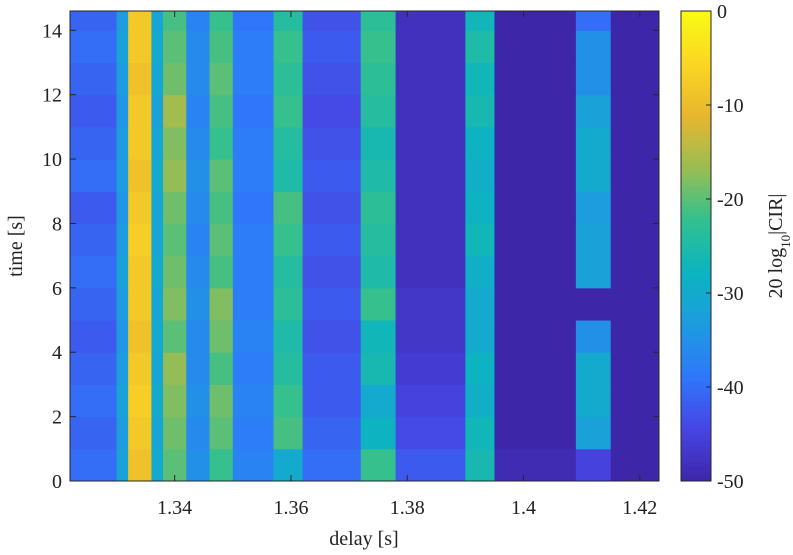 This screenshot has height=555, width=793. I want to click on x-tick-label: 1.38, so click(407, 508).